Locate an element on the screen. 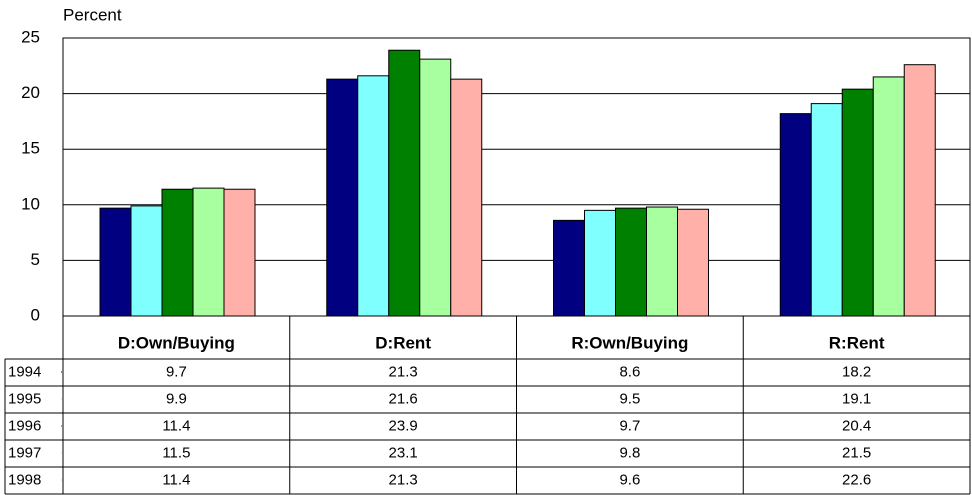 This screenshot has width=972, height=495. y-tick-label: 15 is located at coordinates (30, 148).